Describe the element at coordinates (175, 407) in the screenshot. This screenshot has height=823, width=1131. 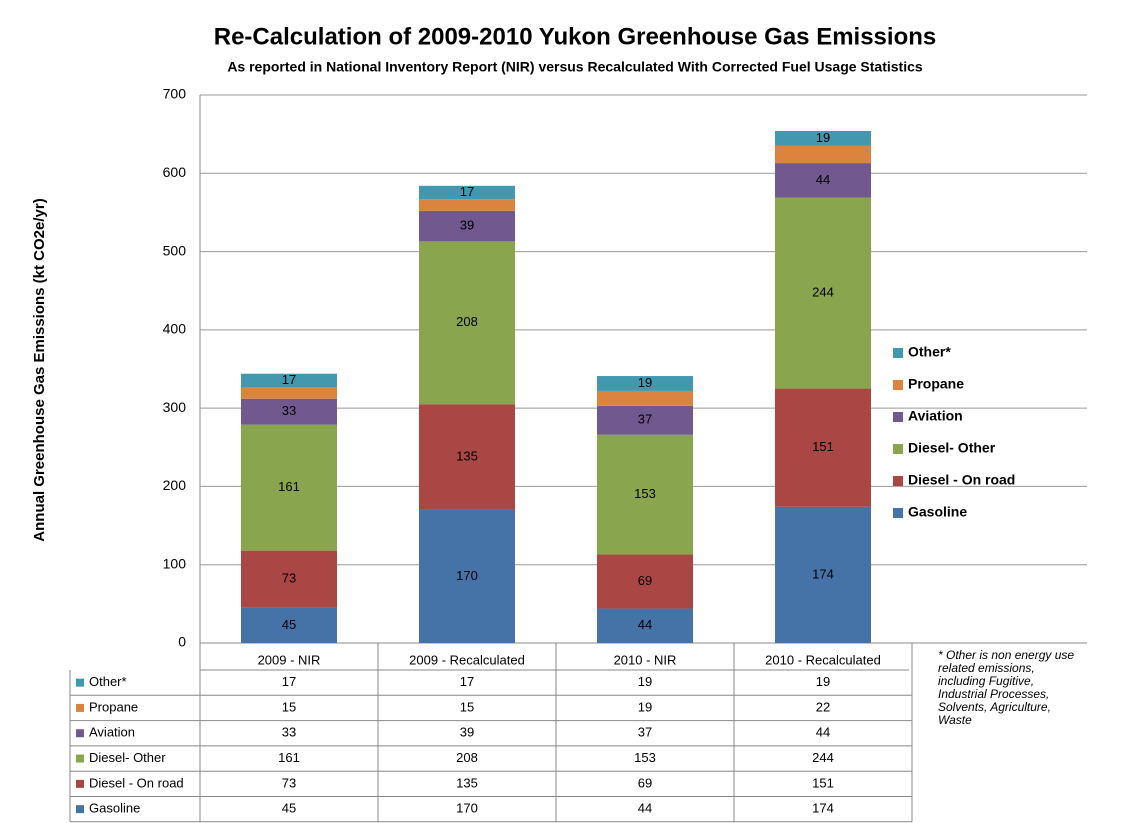
I see `y-tick-label: 300` at that location.